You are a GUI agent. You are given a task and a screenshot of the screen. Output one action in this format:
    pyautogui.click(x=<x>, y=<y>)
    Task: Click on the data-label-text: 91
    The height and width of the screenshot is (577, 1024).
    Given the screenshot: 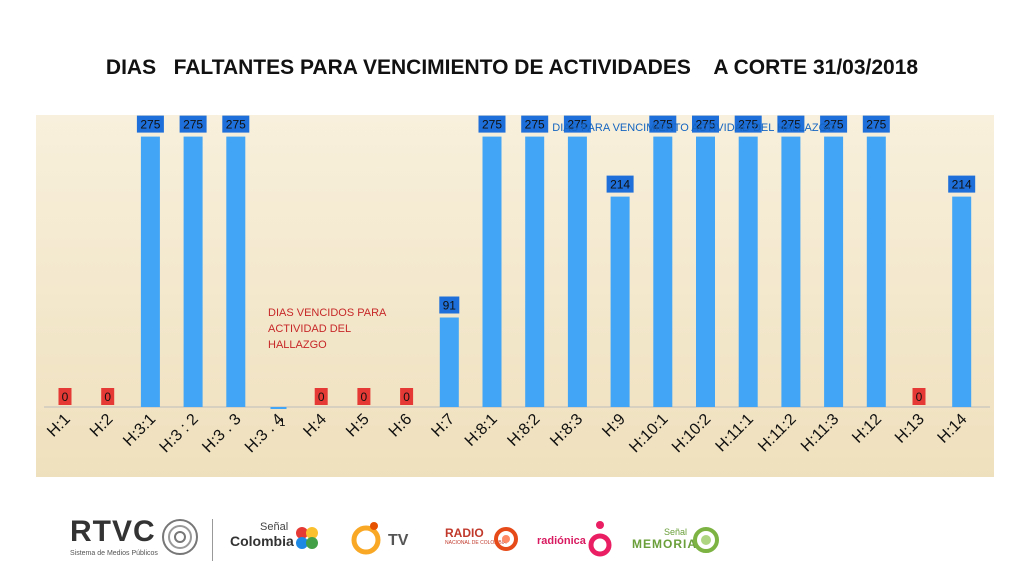 What is the action you would take?
    pyautogui.click(x=450, y=306)
    